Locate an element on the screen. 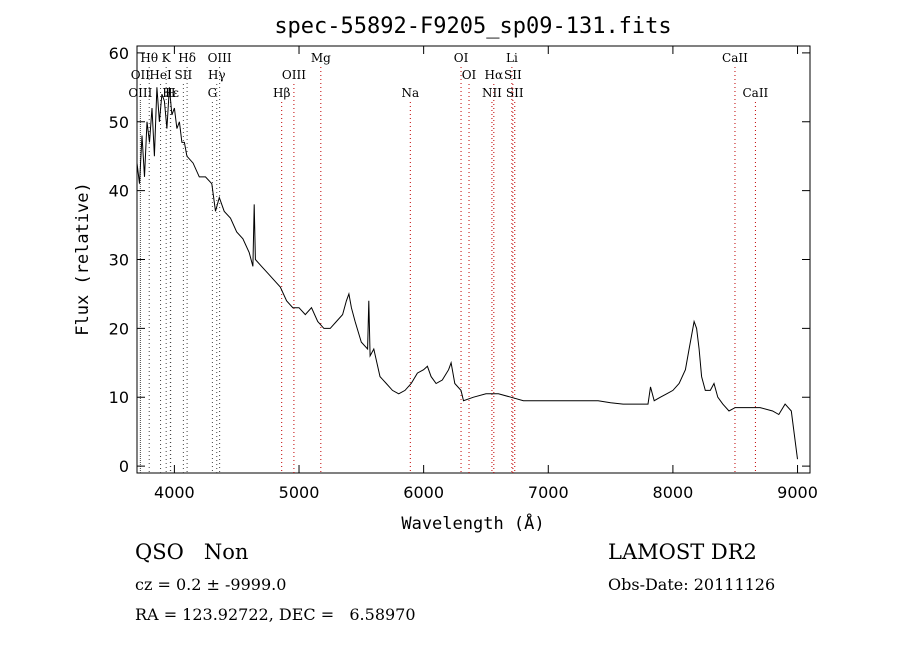 The width and height of the screenshot is (900, 650). line-label: Li is located at coordinates (512, 58).